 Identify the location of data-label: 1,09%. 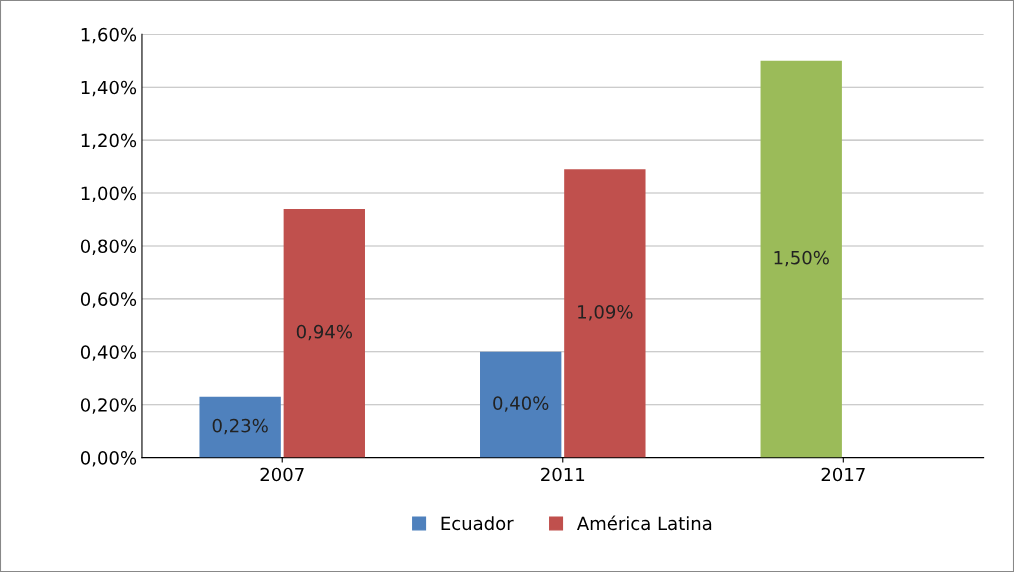
(605, 313).